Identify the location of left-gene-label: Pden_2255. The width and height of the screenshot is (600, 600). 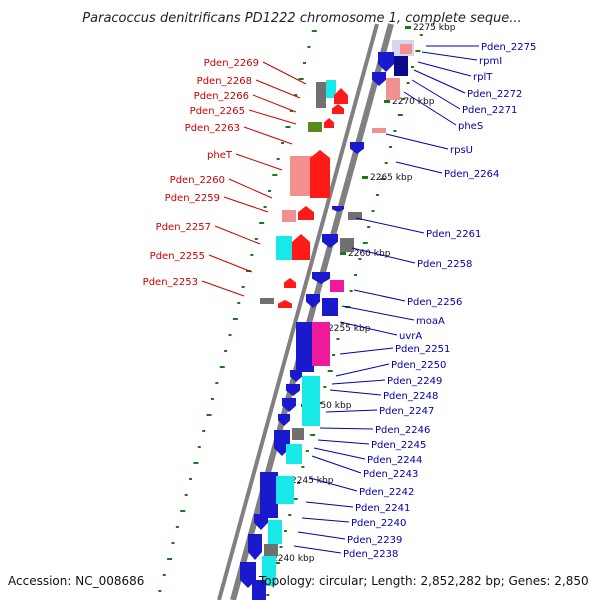
(177, 256).